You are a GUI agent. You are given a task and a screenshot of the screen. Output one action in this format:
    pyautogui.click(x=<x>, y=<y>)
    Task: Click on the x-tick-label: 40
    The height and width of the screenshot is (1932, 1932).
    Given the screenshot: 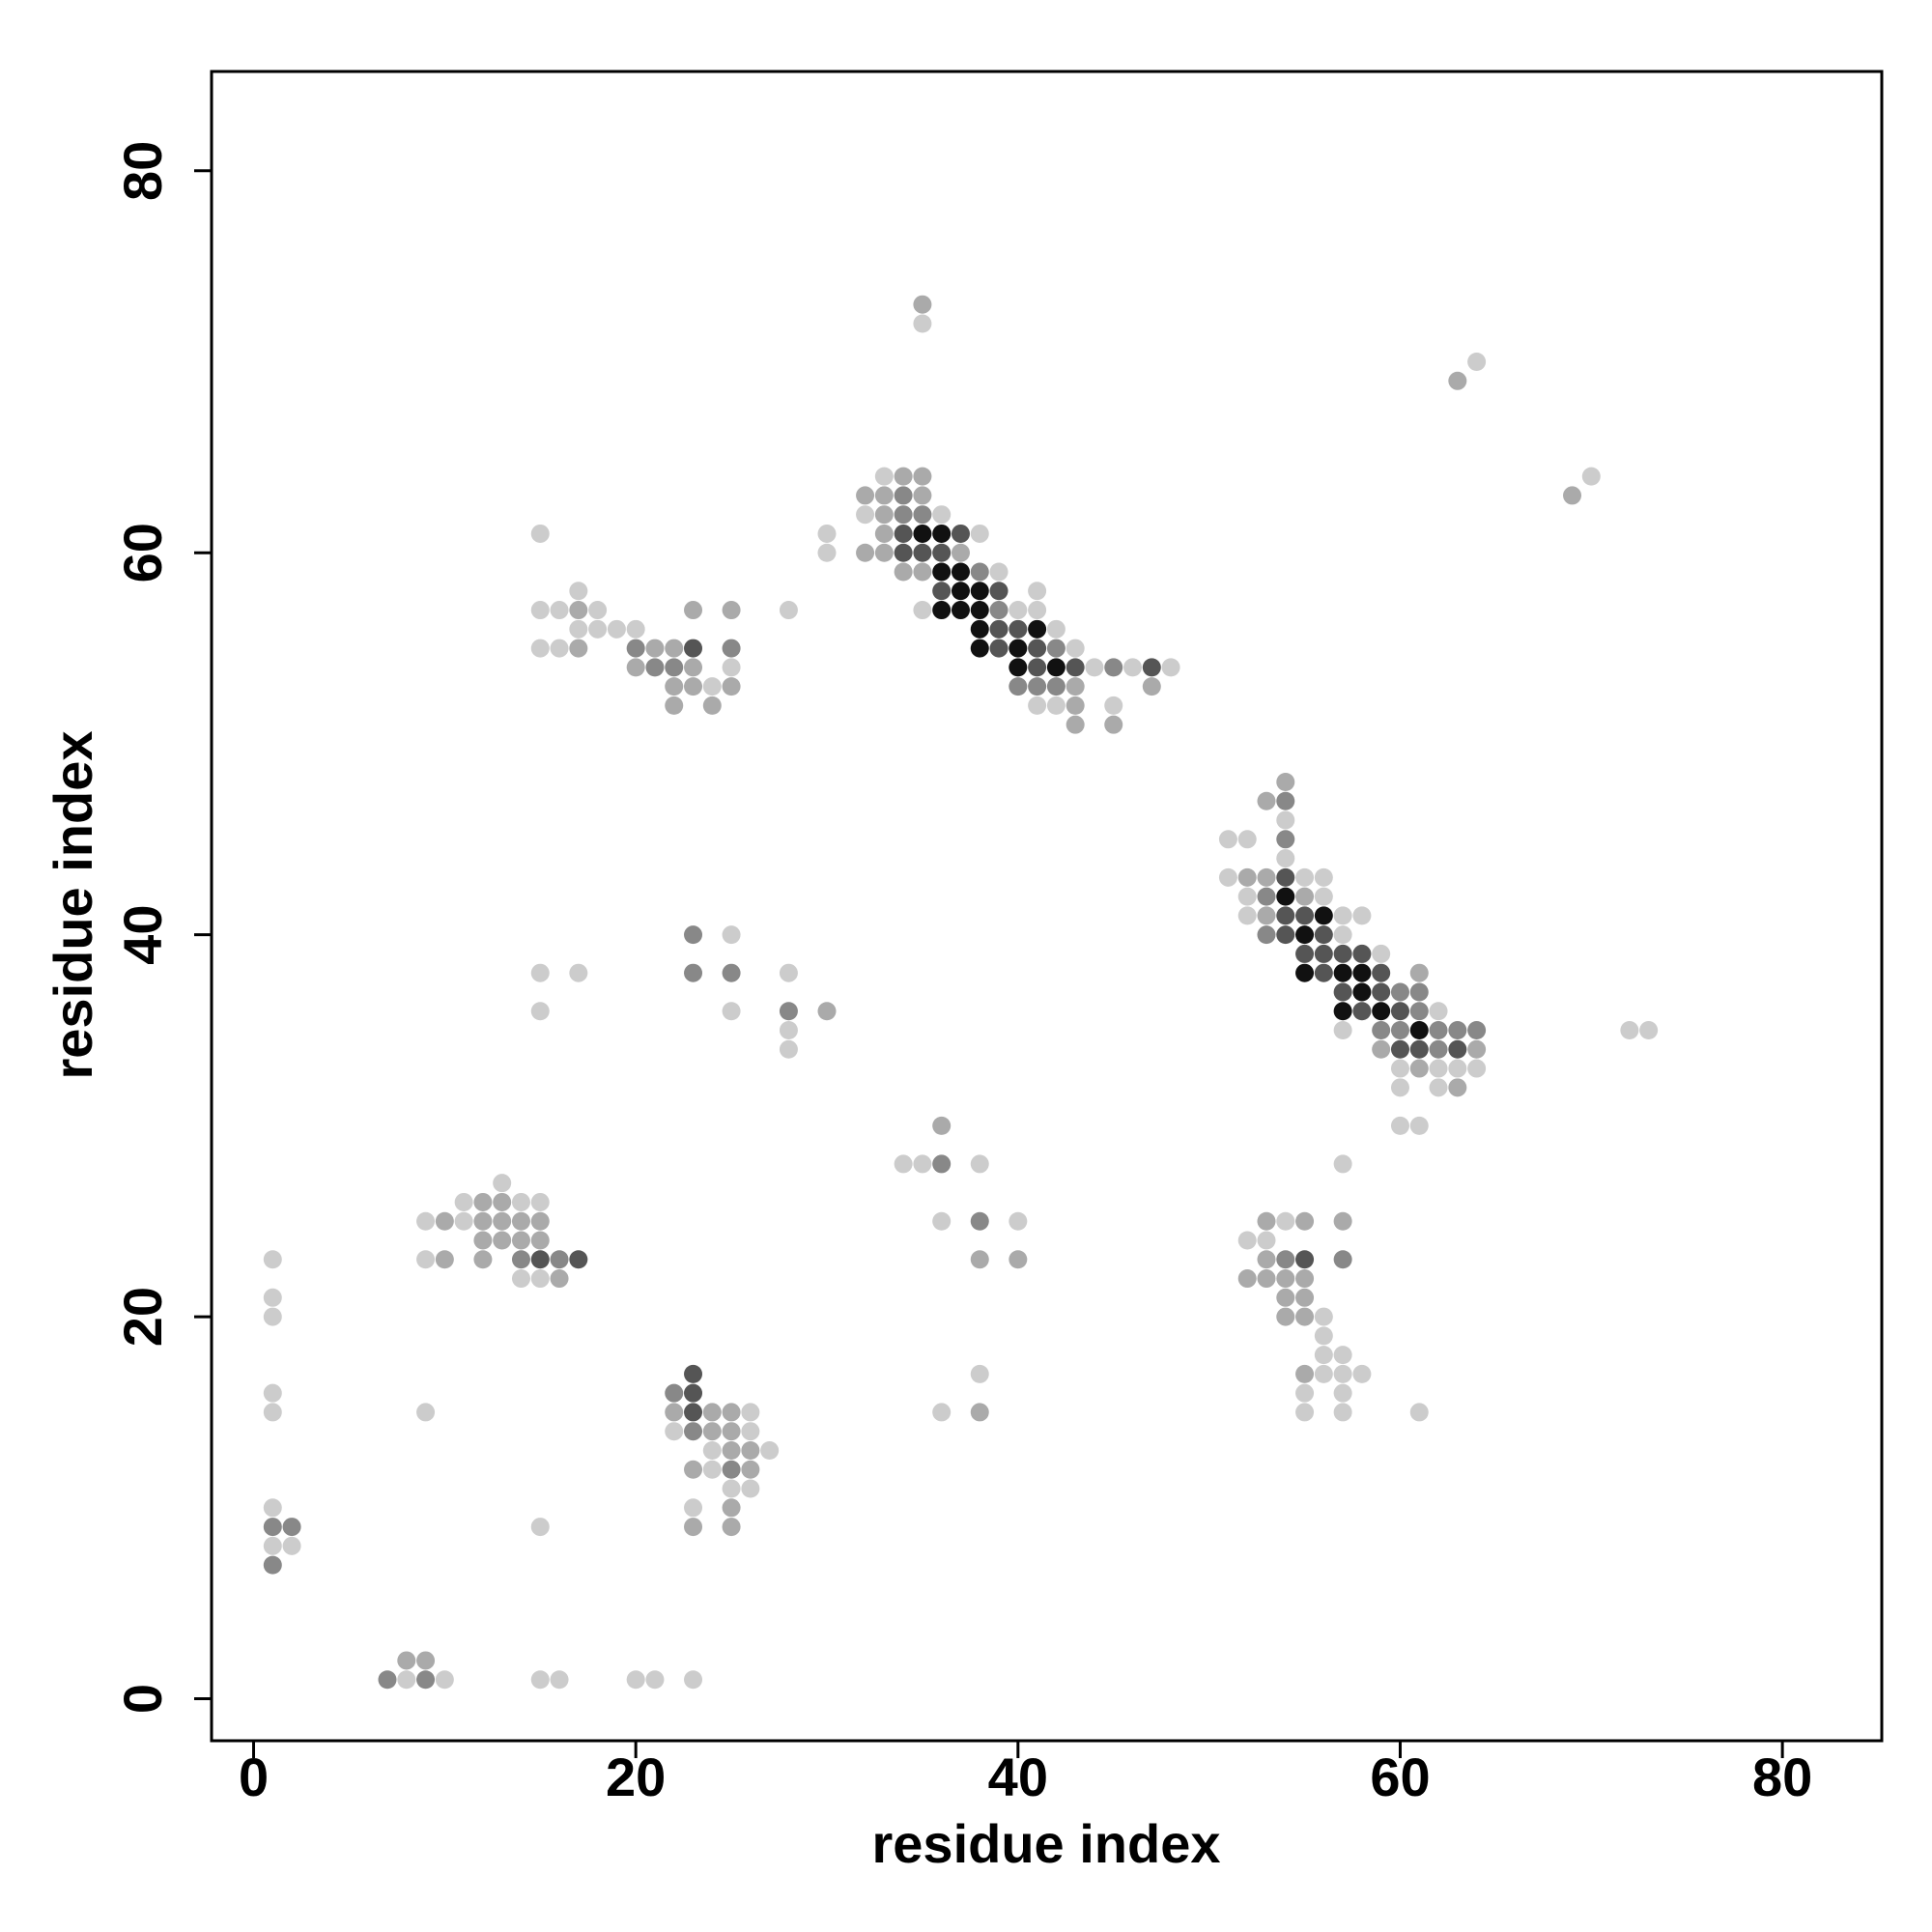 What is the action you would take?
    pyautogui.click(x=1018, y=1777)
    